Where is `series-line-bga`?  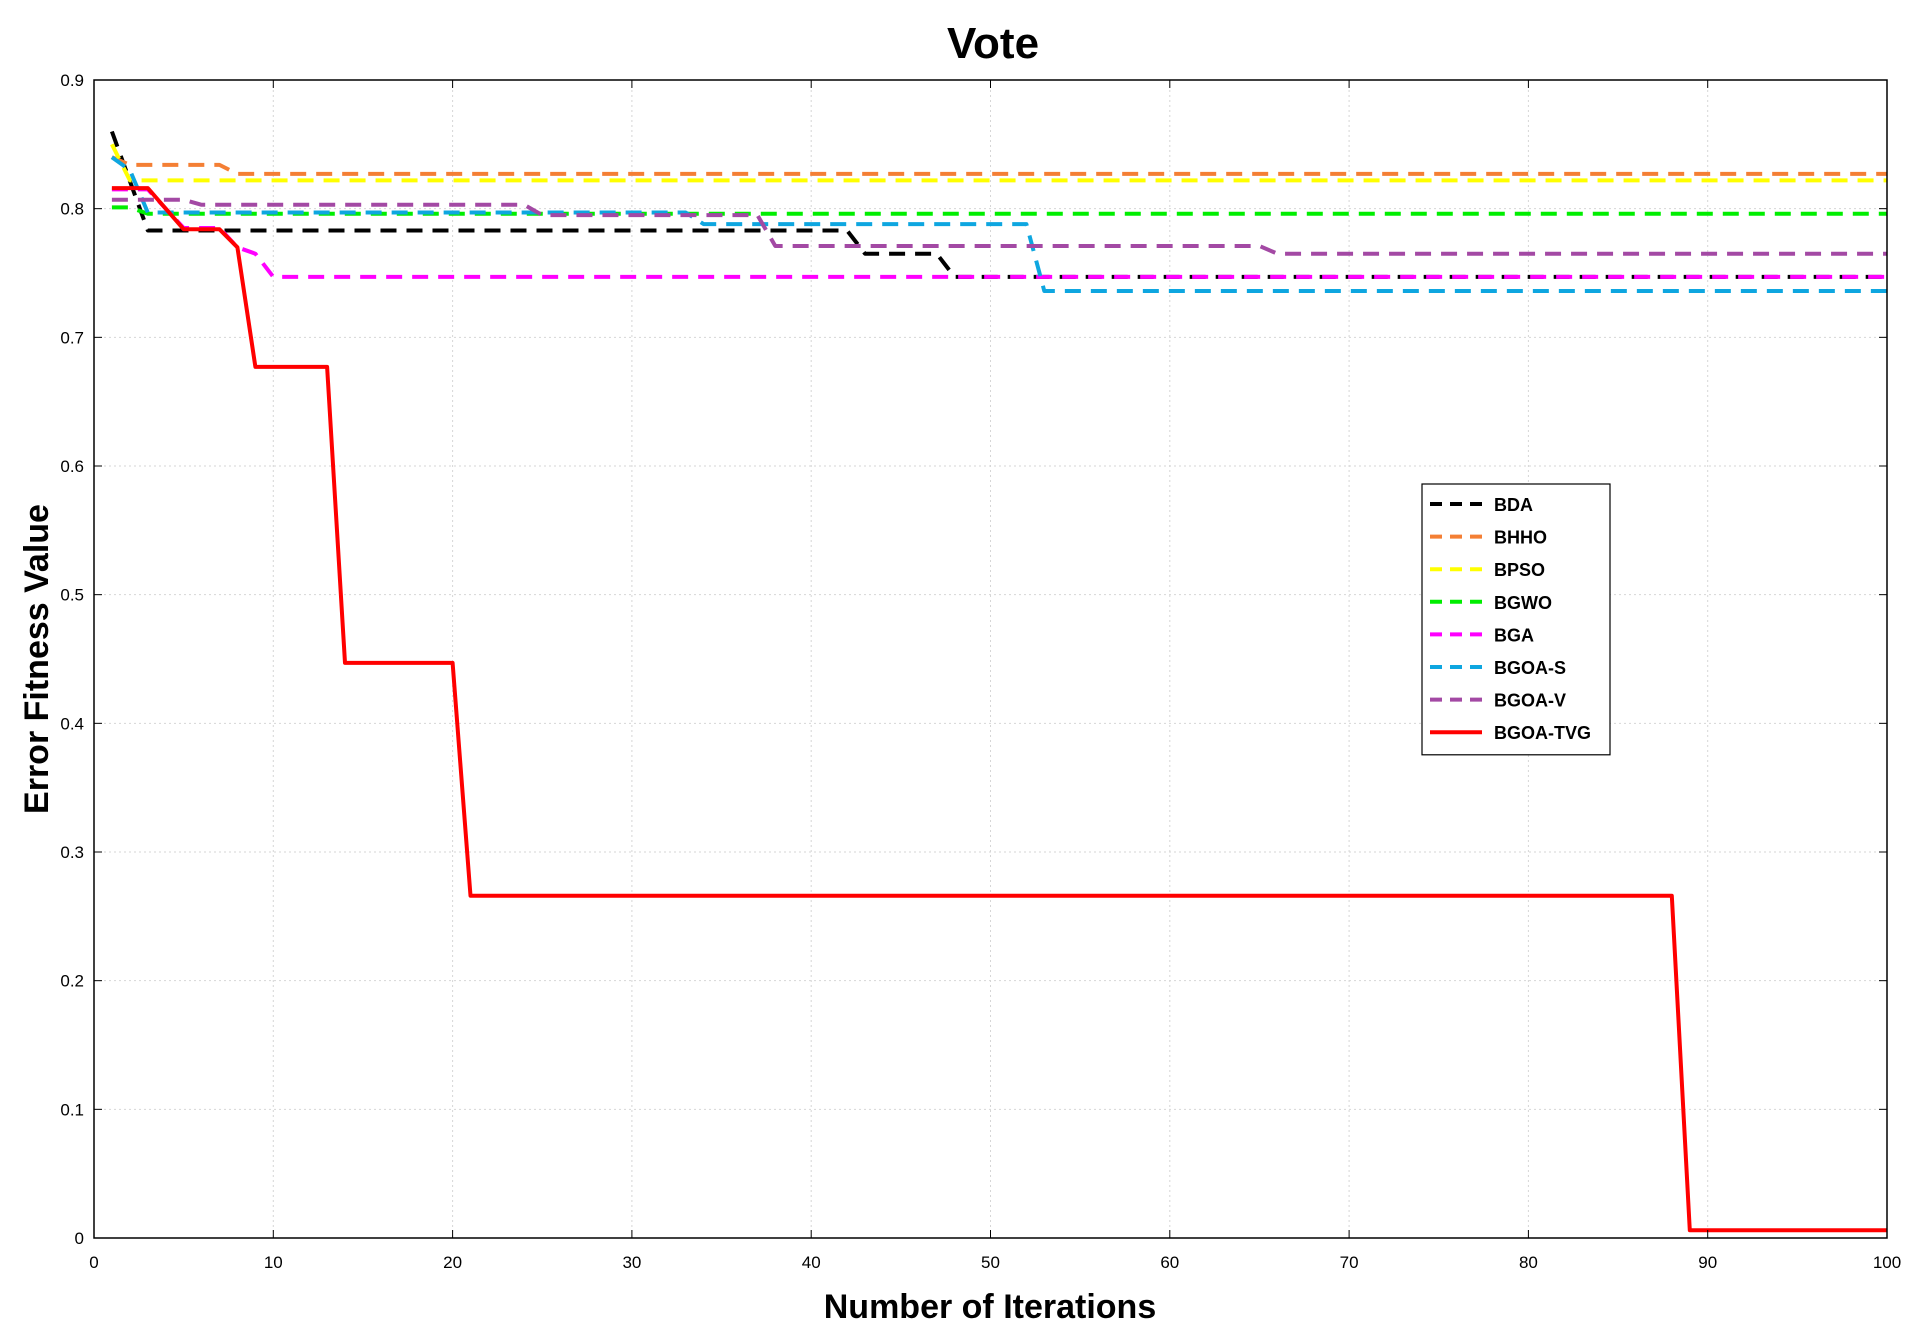 series-line-bga is located at coordinates (999, 233).